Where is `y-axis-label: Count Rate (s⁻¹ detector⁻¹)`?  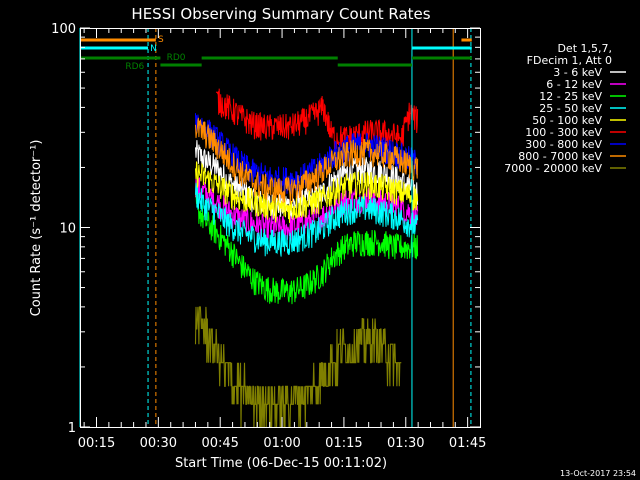 y-axis-label: Count Rate (s⁻¹ detector⁻¹) is located at coordinates (36, 228).